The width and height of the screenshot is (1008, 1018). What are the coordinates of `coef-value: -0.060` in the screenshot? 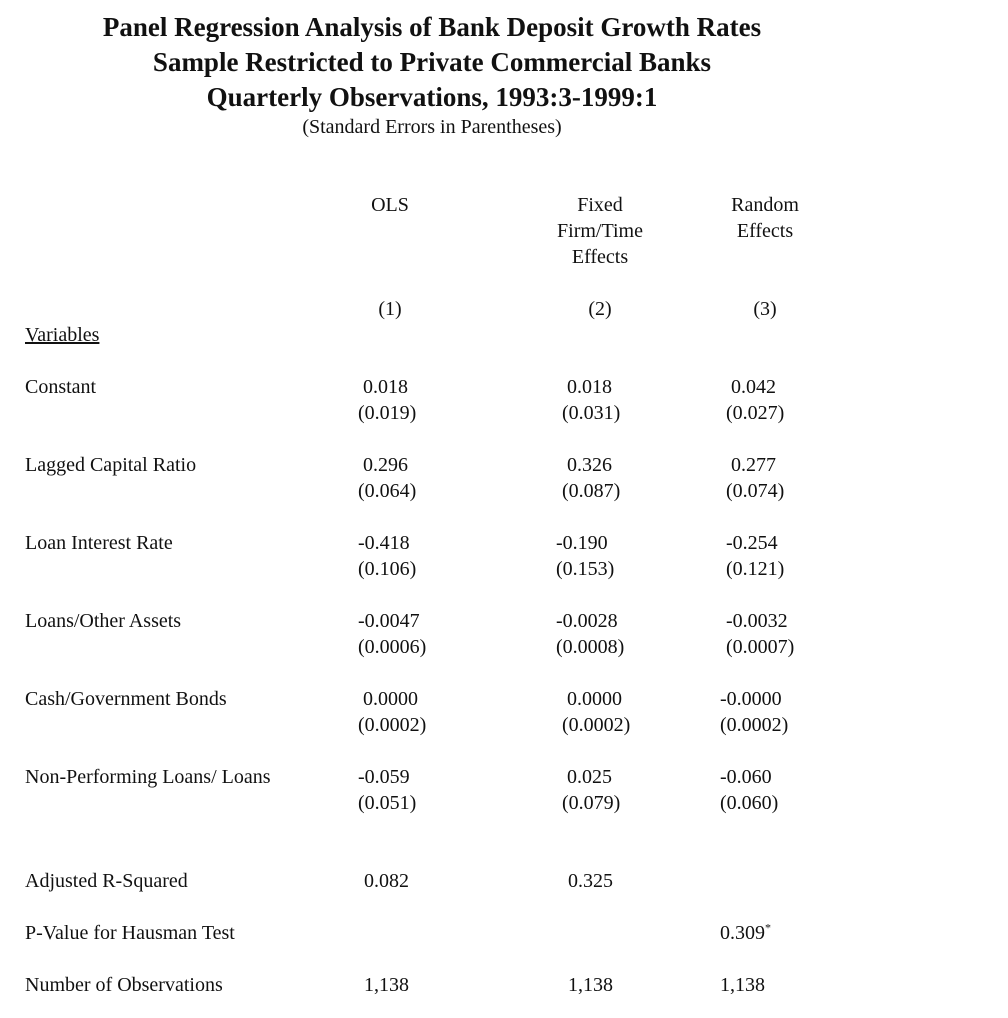 It's located at (746, 777).